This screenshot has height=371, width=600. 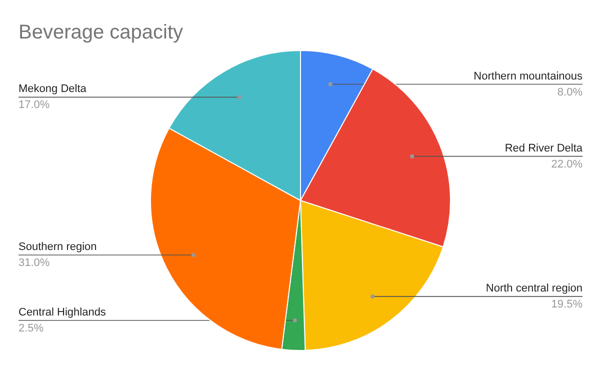 I want to click on data-label: 17.0%, so click(x=34, y=105).